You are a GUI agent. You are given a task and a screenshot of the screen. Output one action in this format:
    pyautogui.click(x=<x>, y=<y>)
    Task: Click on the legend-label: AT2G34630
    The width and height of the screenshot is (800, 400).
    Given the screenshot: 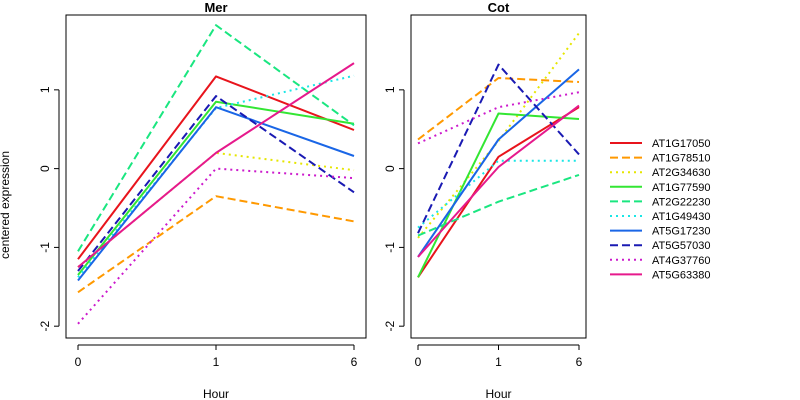 What is the action you would take?
    pyautogui.click(x=681, y=173)
    